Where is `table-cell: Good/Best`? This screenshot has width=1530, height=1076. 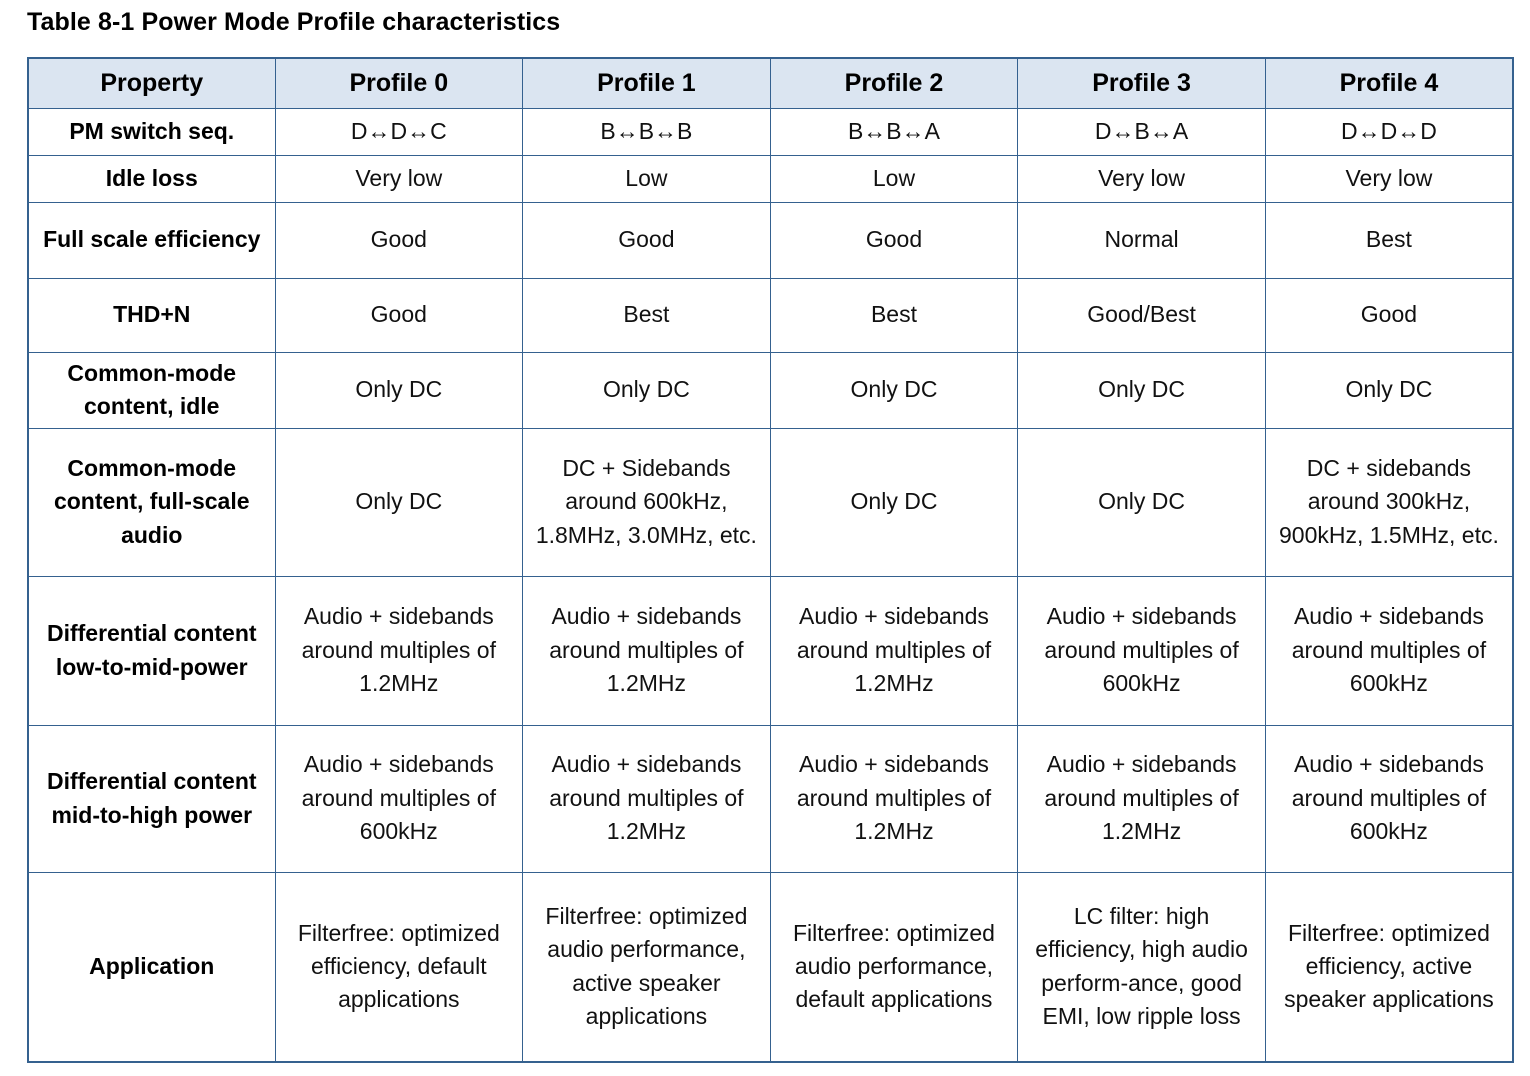 table-cell: Good/Best is located at coordinates (1141, 315).